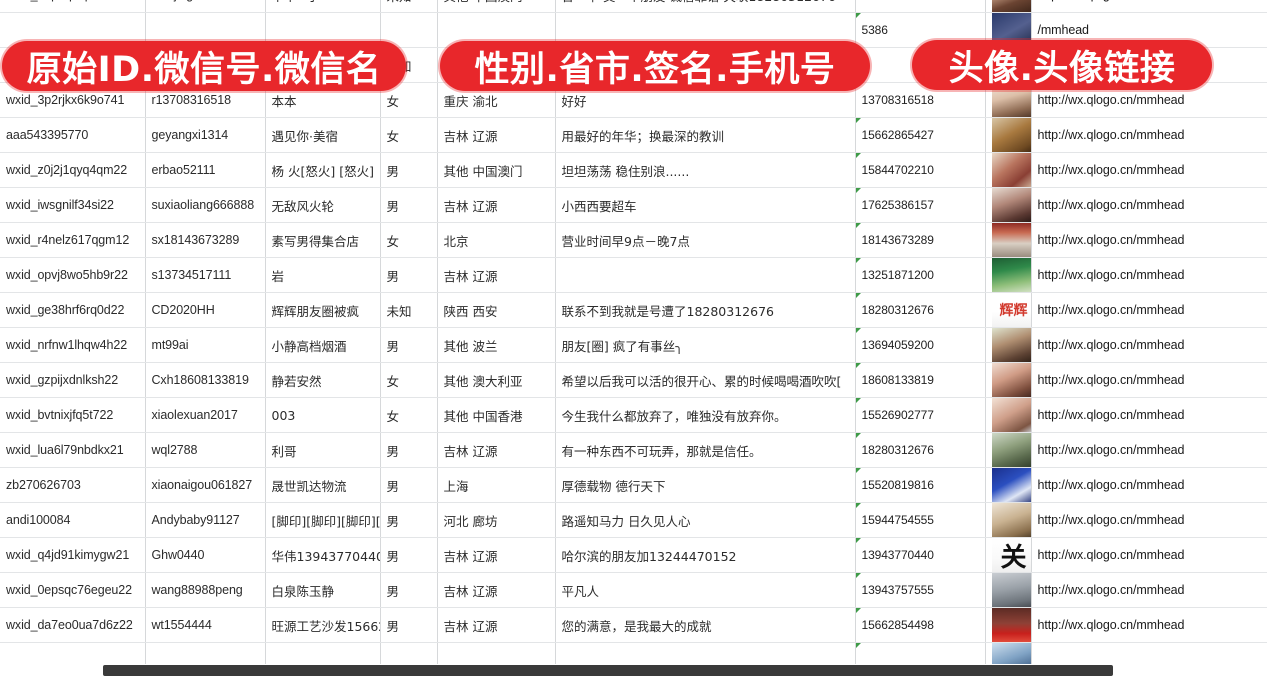  What do you see at coordinates (705, 485) in the screenshot?
I see `cell-signature: 厚德载物 德行天下` at bounding box center [705, 485].